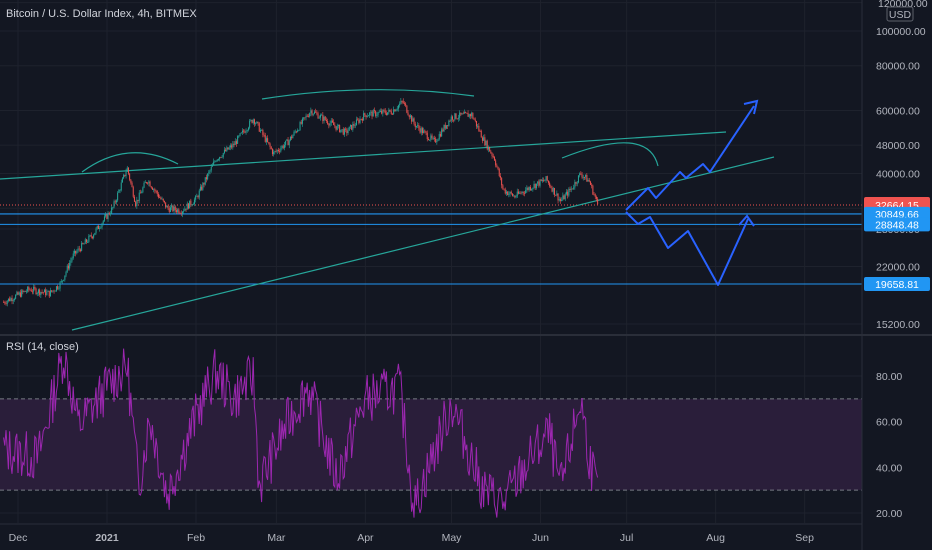 The height and width of the screenshot is (550, 932). I want to click on time-tick-label: Jun, so click(540, 538).